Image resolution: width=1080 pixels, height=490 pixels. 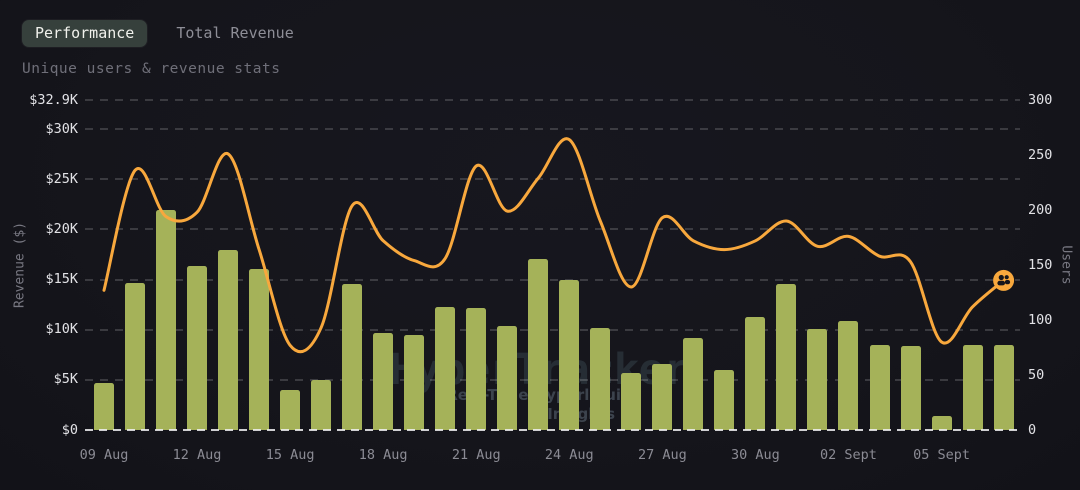 I want to click on chart-subtitle: Unique users & revenue stats, so click(x=151, y=69).